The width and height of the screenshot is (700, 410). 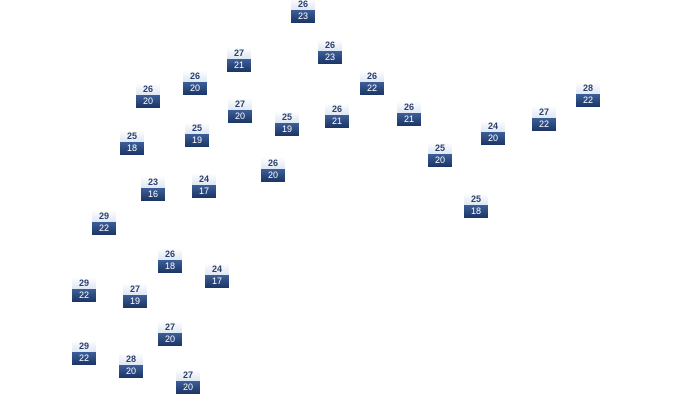 I want to click on weather-marker: 27 19, so click(x=135, y=295).